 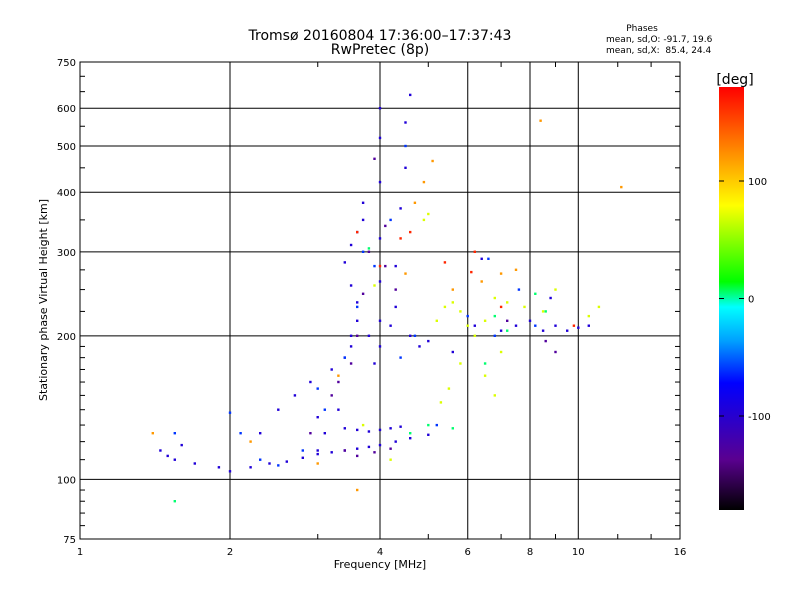 I want to click on x-tick-label: 4, so click(x=380, y=552).